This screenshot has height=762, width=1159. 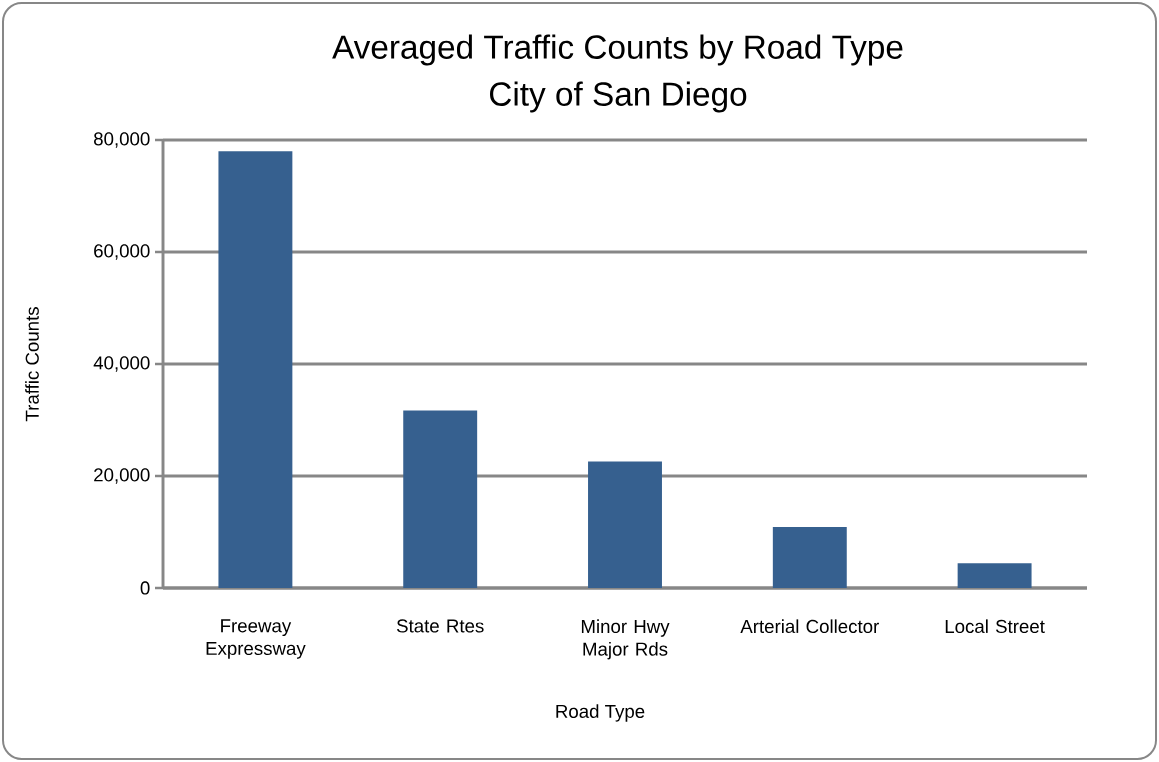 What do you see at coordinates (256, 639) in the screenshot?
I see `x-tick-label: Freeway Expressway` at bounding box center [256, 639].